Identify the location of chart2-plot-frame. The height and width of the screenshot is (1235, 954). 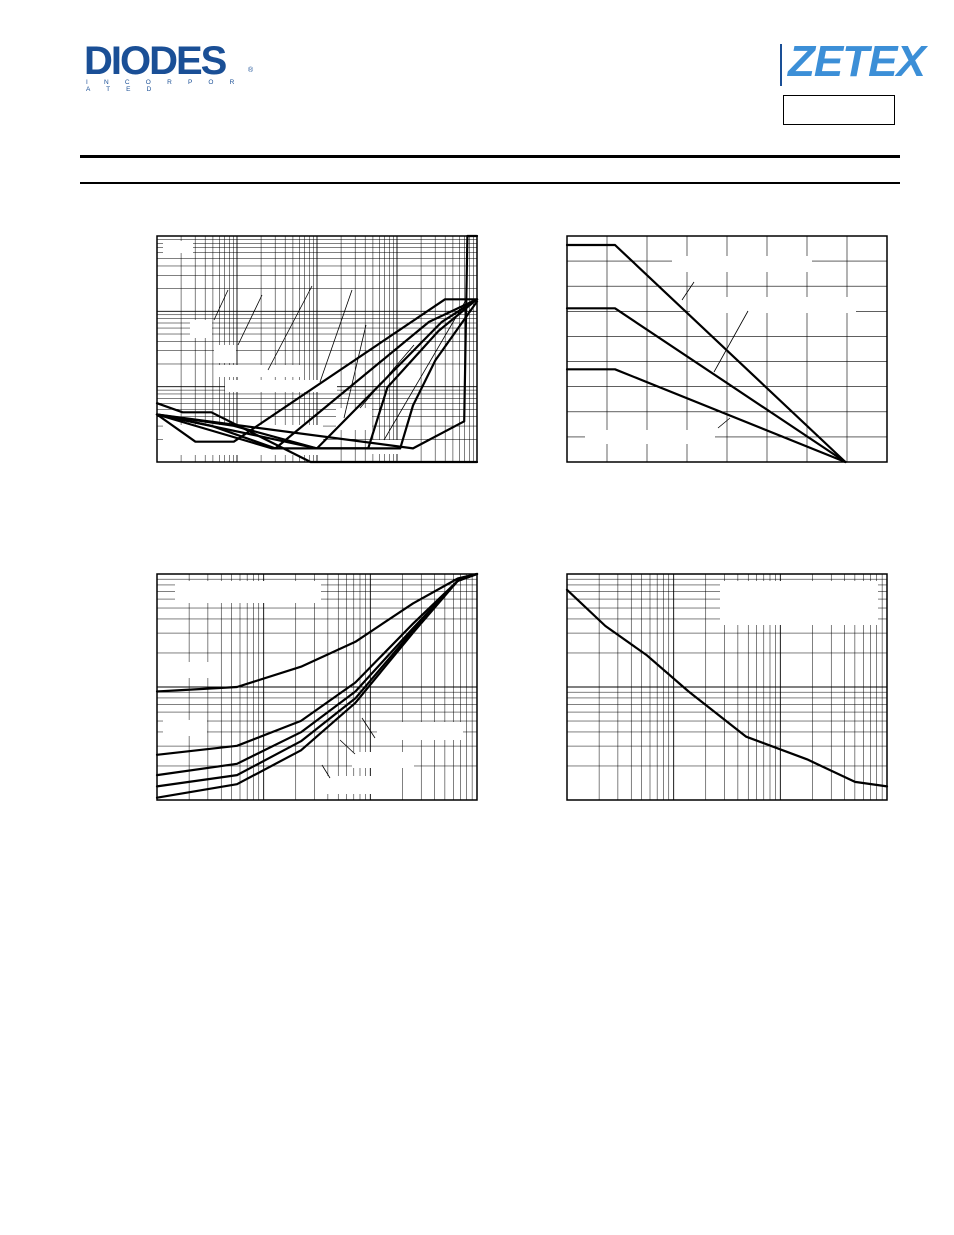
(727, 349).